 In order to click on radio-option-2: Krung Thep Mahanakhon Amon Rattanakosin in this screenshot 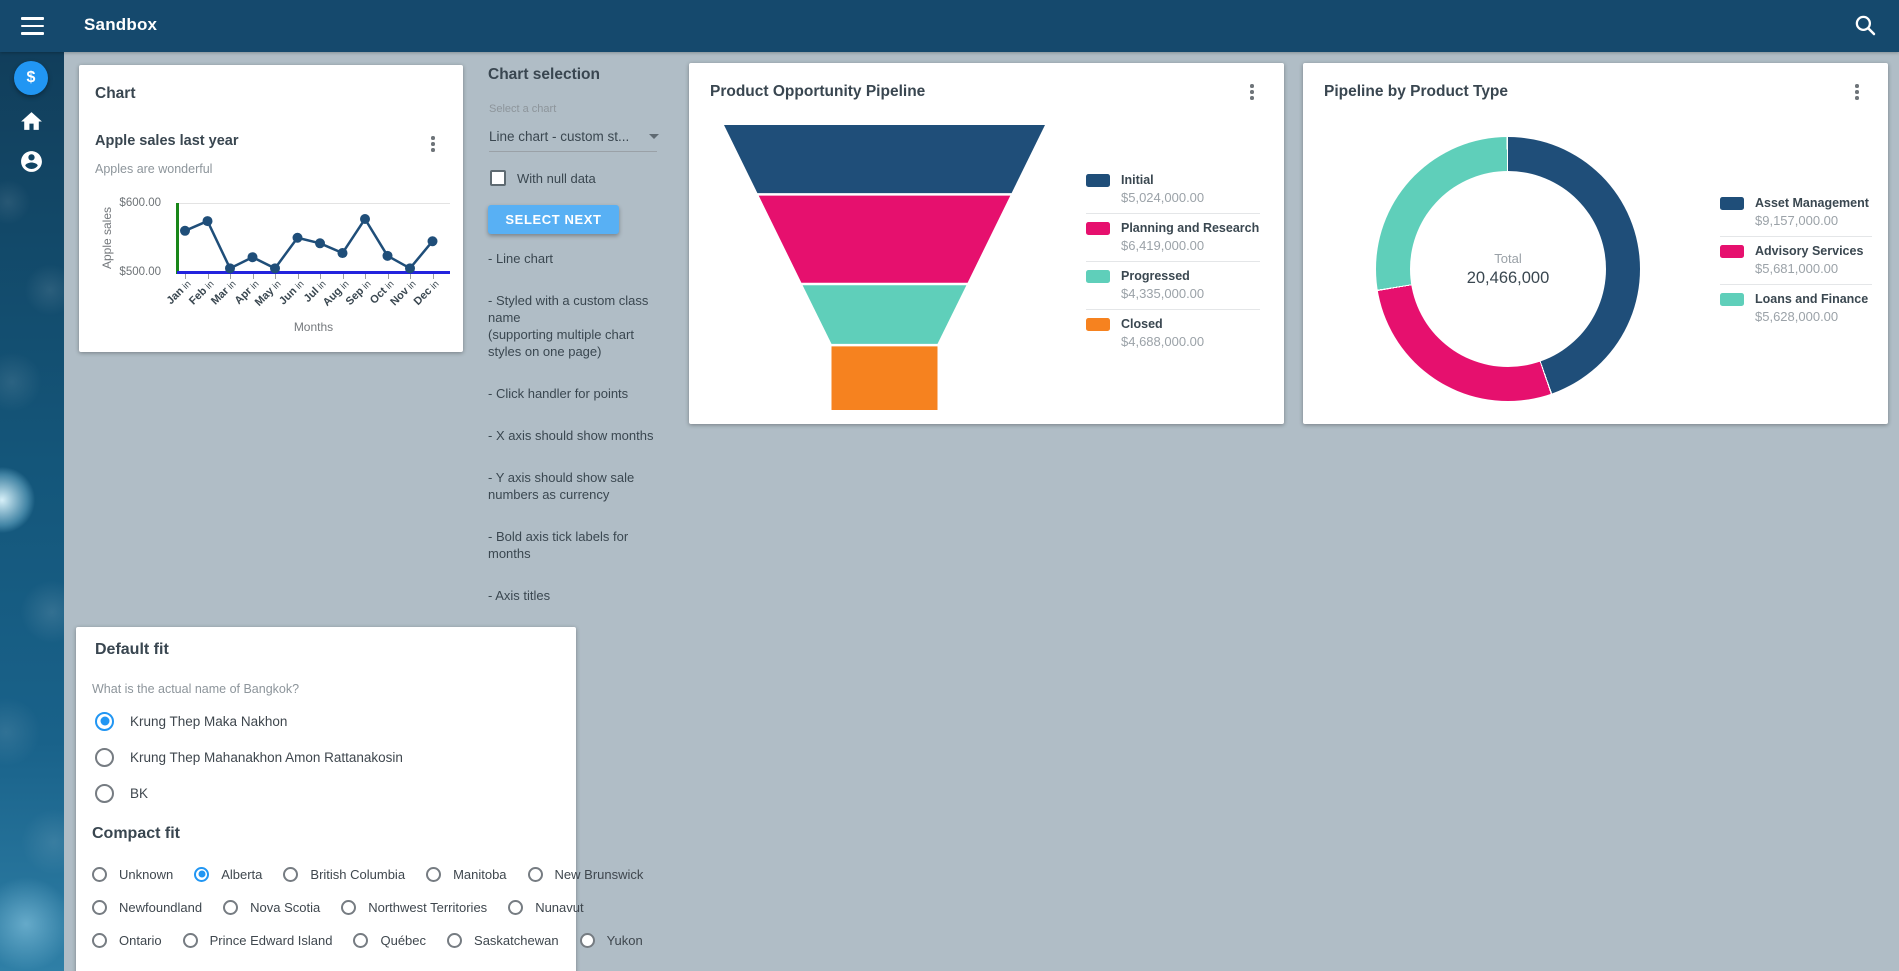, I will do `click(247, 757)`.